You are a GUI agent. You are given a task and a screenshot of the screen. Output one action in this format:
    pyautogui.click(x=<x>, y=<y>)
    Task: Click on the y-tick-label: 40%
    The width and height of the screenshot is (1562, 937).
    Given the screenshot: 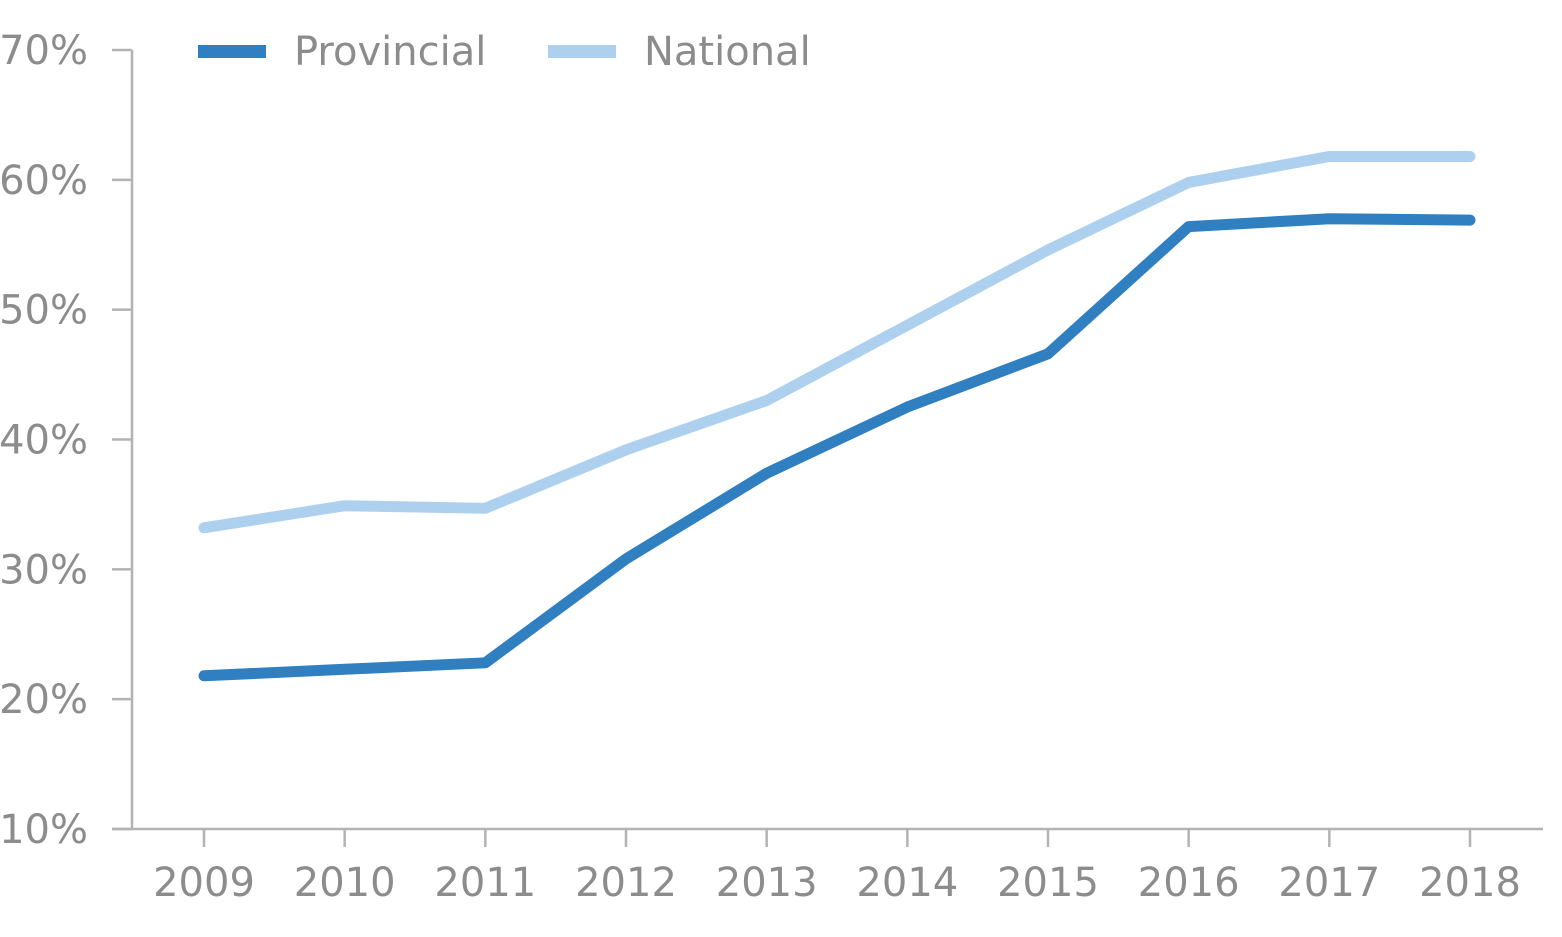 What is the action you would take?
    pyautogui.click(x=44, y=441)
    